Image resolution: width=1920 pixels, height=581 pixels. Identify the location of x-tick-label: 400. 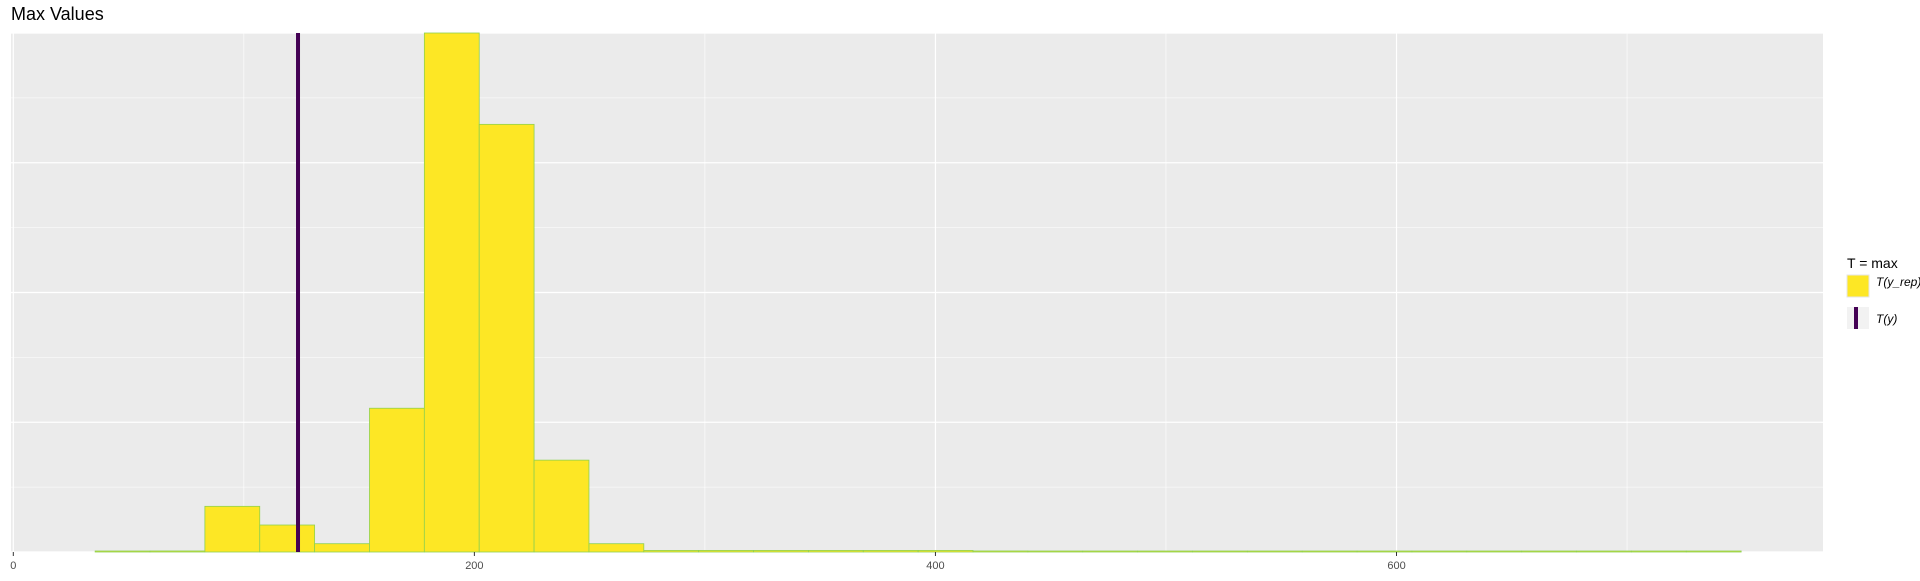
(935, 566).